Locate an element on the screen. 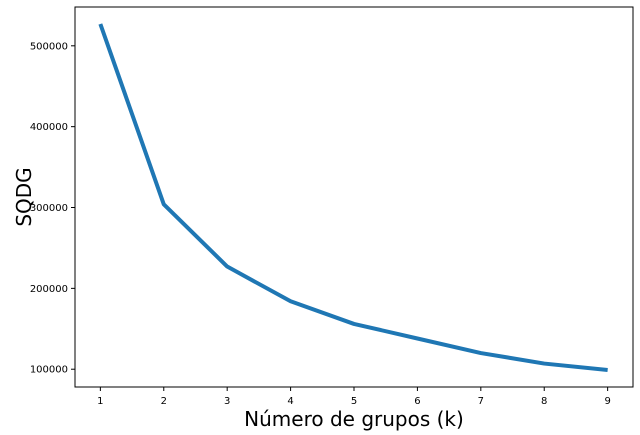 Image resolution: width=640 pixels, height=435 pixels. x-tick-label: 1 is located at coordinates (100, 401).